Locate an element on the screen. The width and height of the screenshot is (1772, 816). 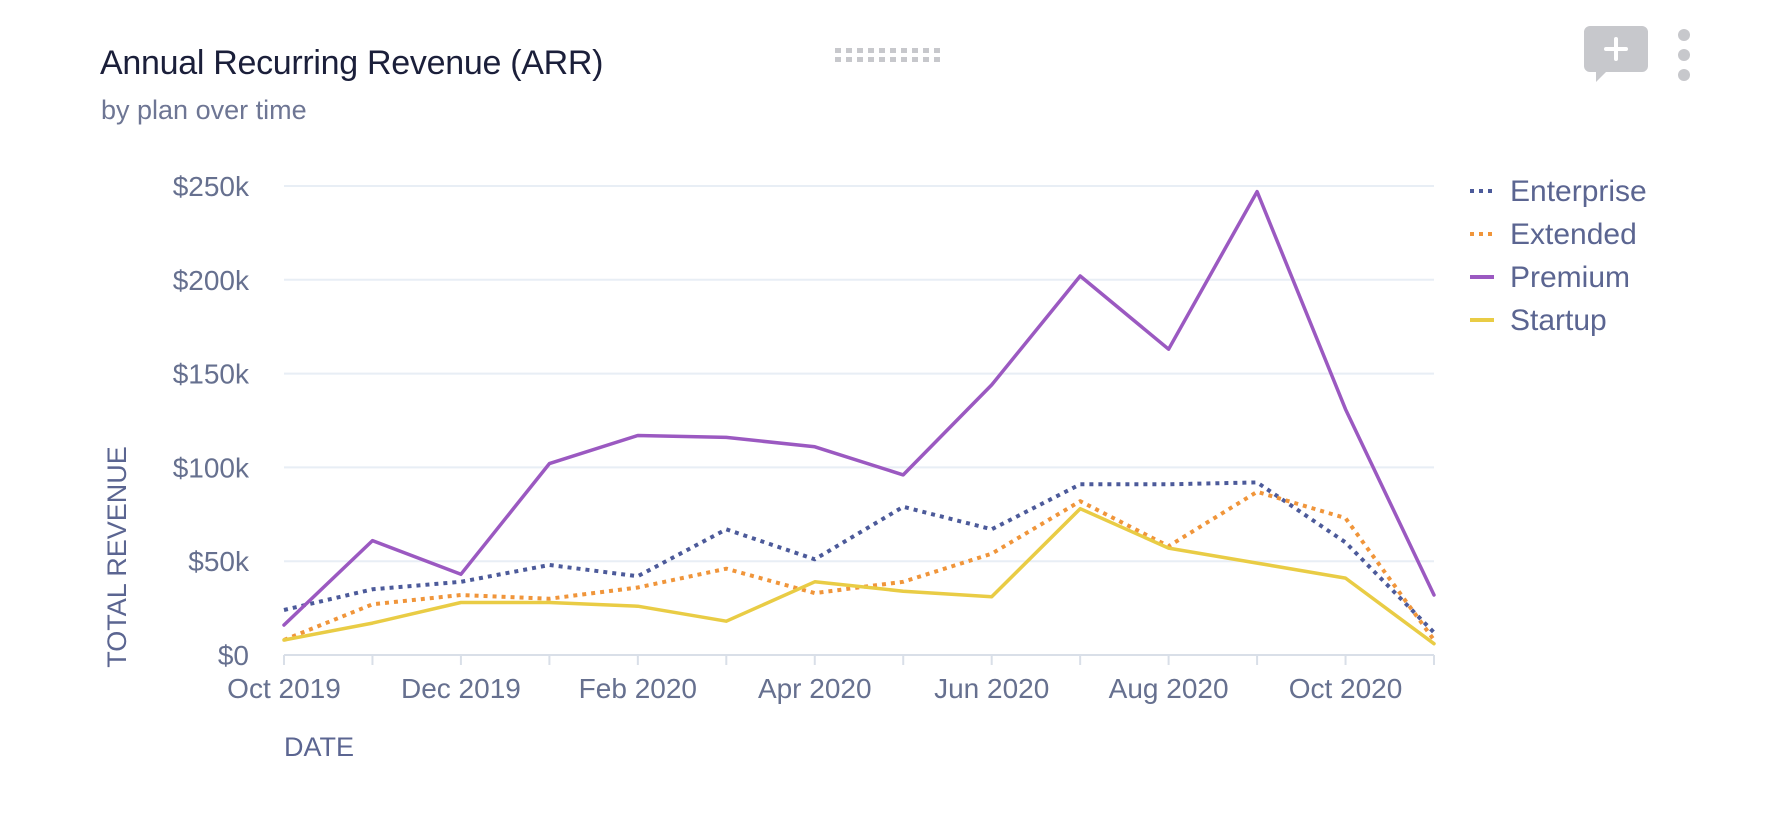
y-axis-ticks: $0 $50k $100k $150k $200k $250k is located at coordinates (211, 421).